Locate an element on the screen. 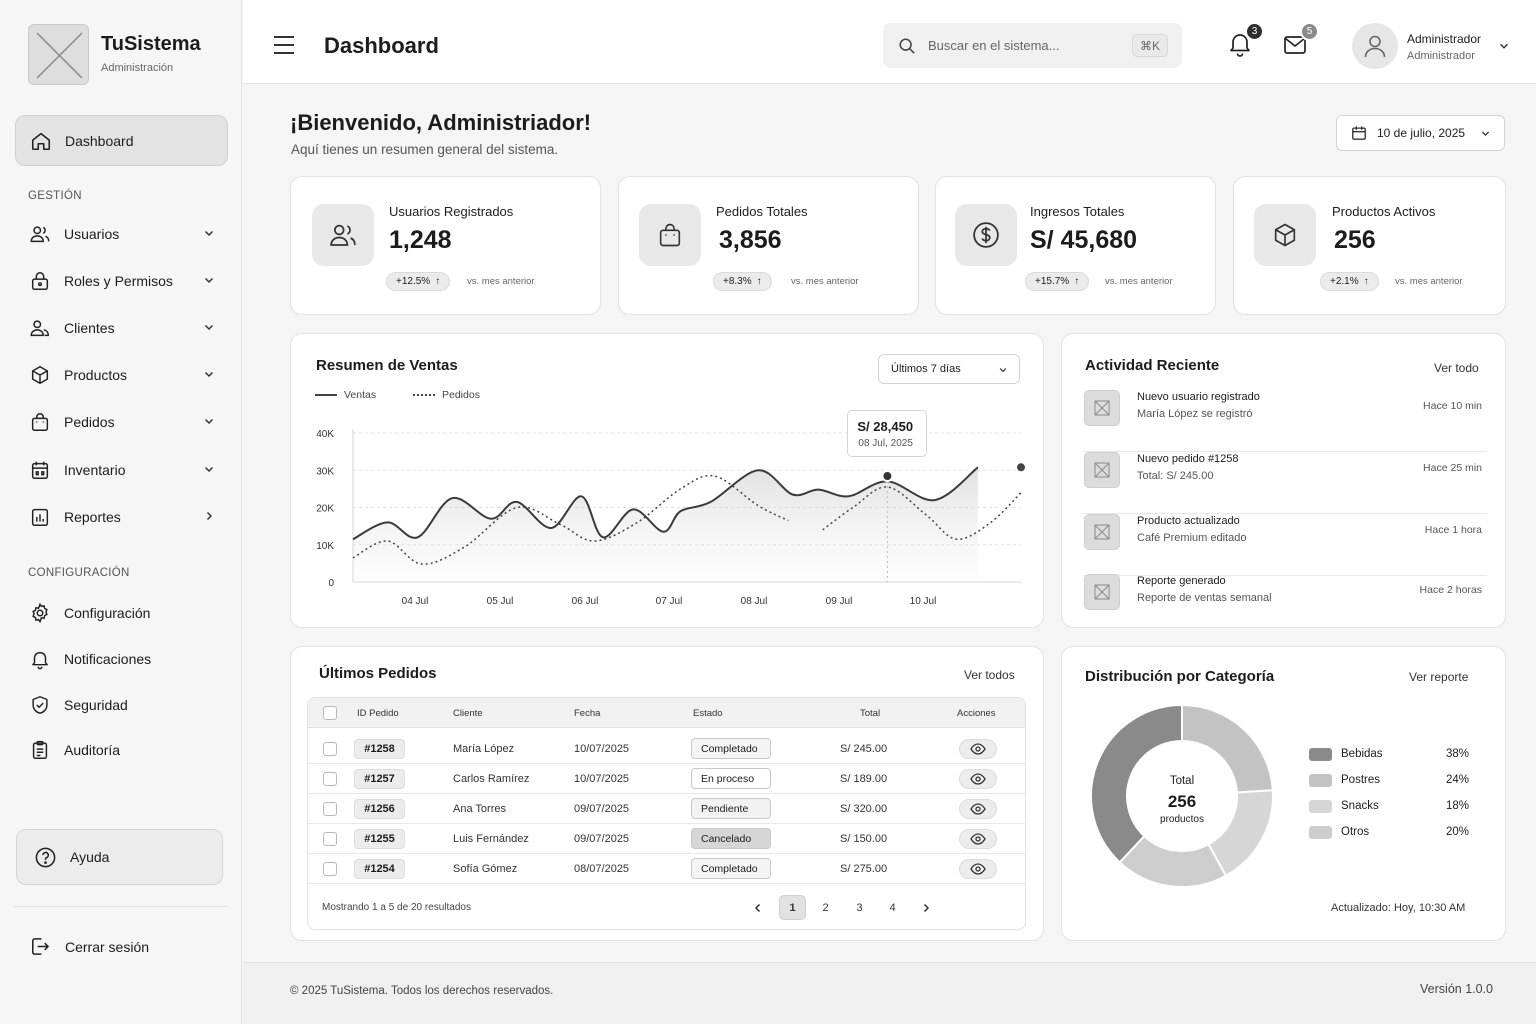 The height and width of the screenshot is (1024, 1536). activity-desc: María López se registró is located at coordinates (1195, 414).